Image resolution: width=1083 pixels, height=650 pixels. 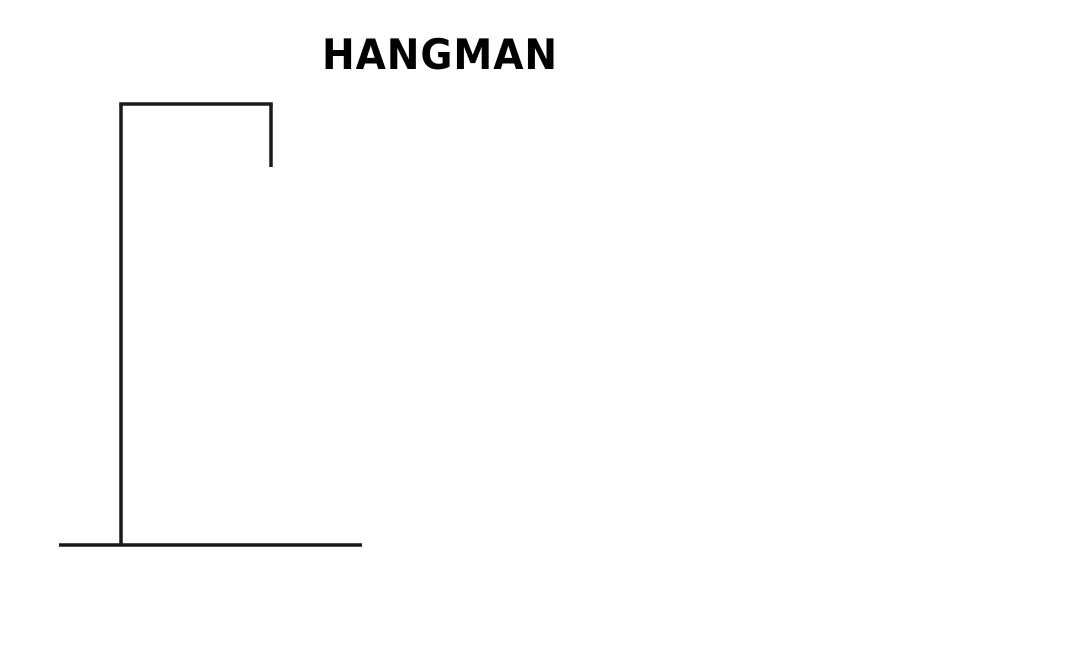 I want to click on game-title: HANGMAN, so click(x=440, y=54).